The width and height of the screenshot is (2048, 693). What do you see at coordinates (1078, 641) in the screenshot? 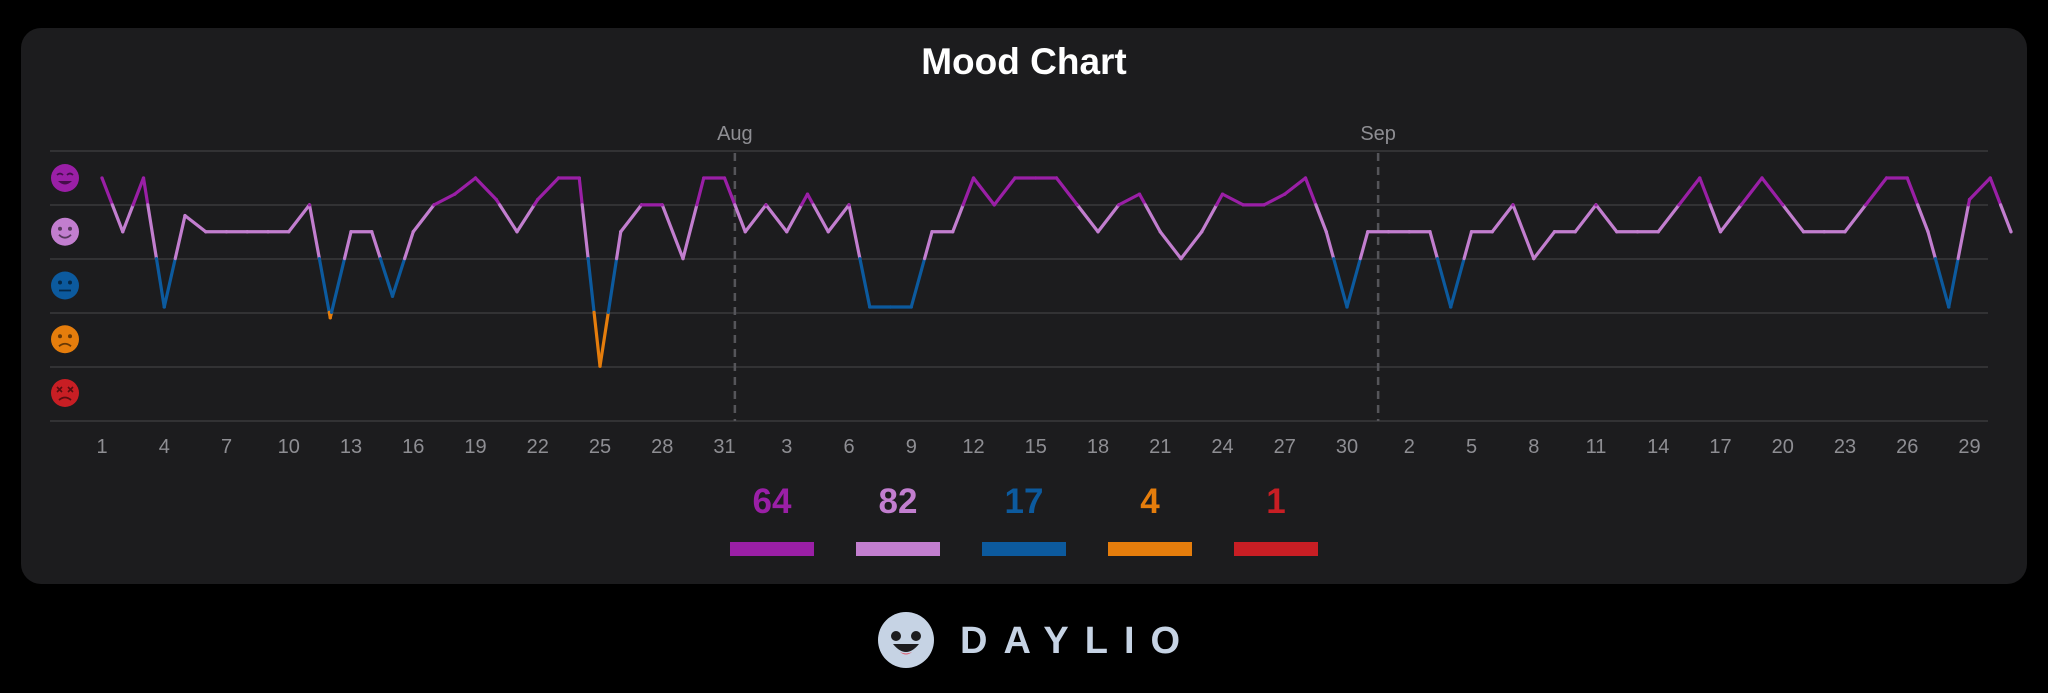
I see `brand-name: DAYLIO` at bounding box center [1078, 641].